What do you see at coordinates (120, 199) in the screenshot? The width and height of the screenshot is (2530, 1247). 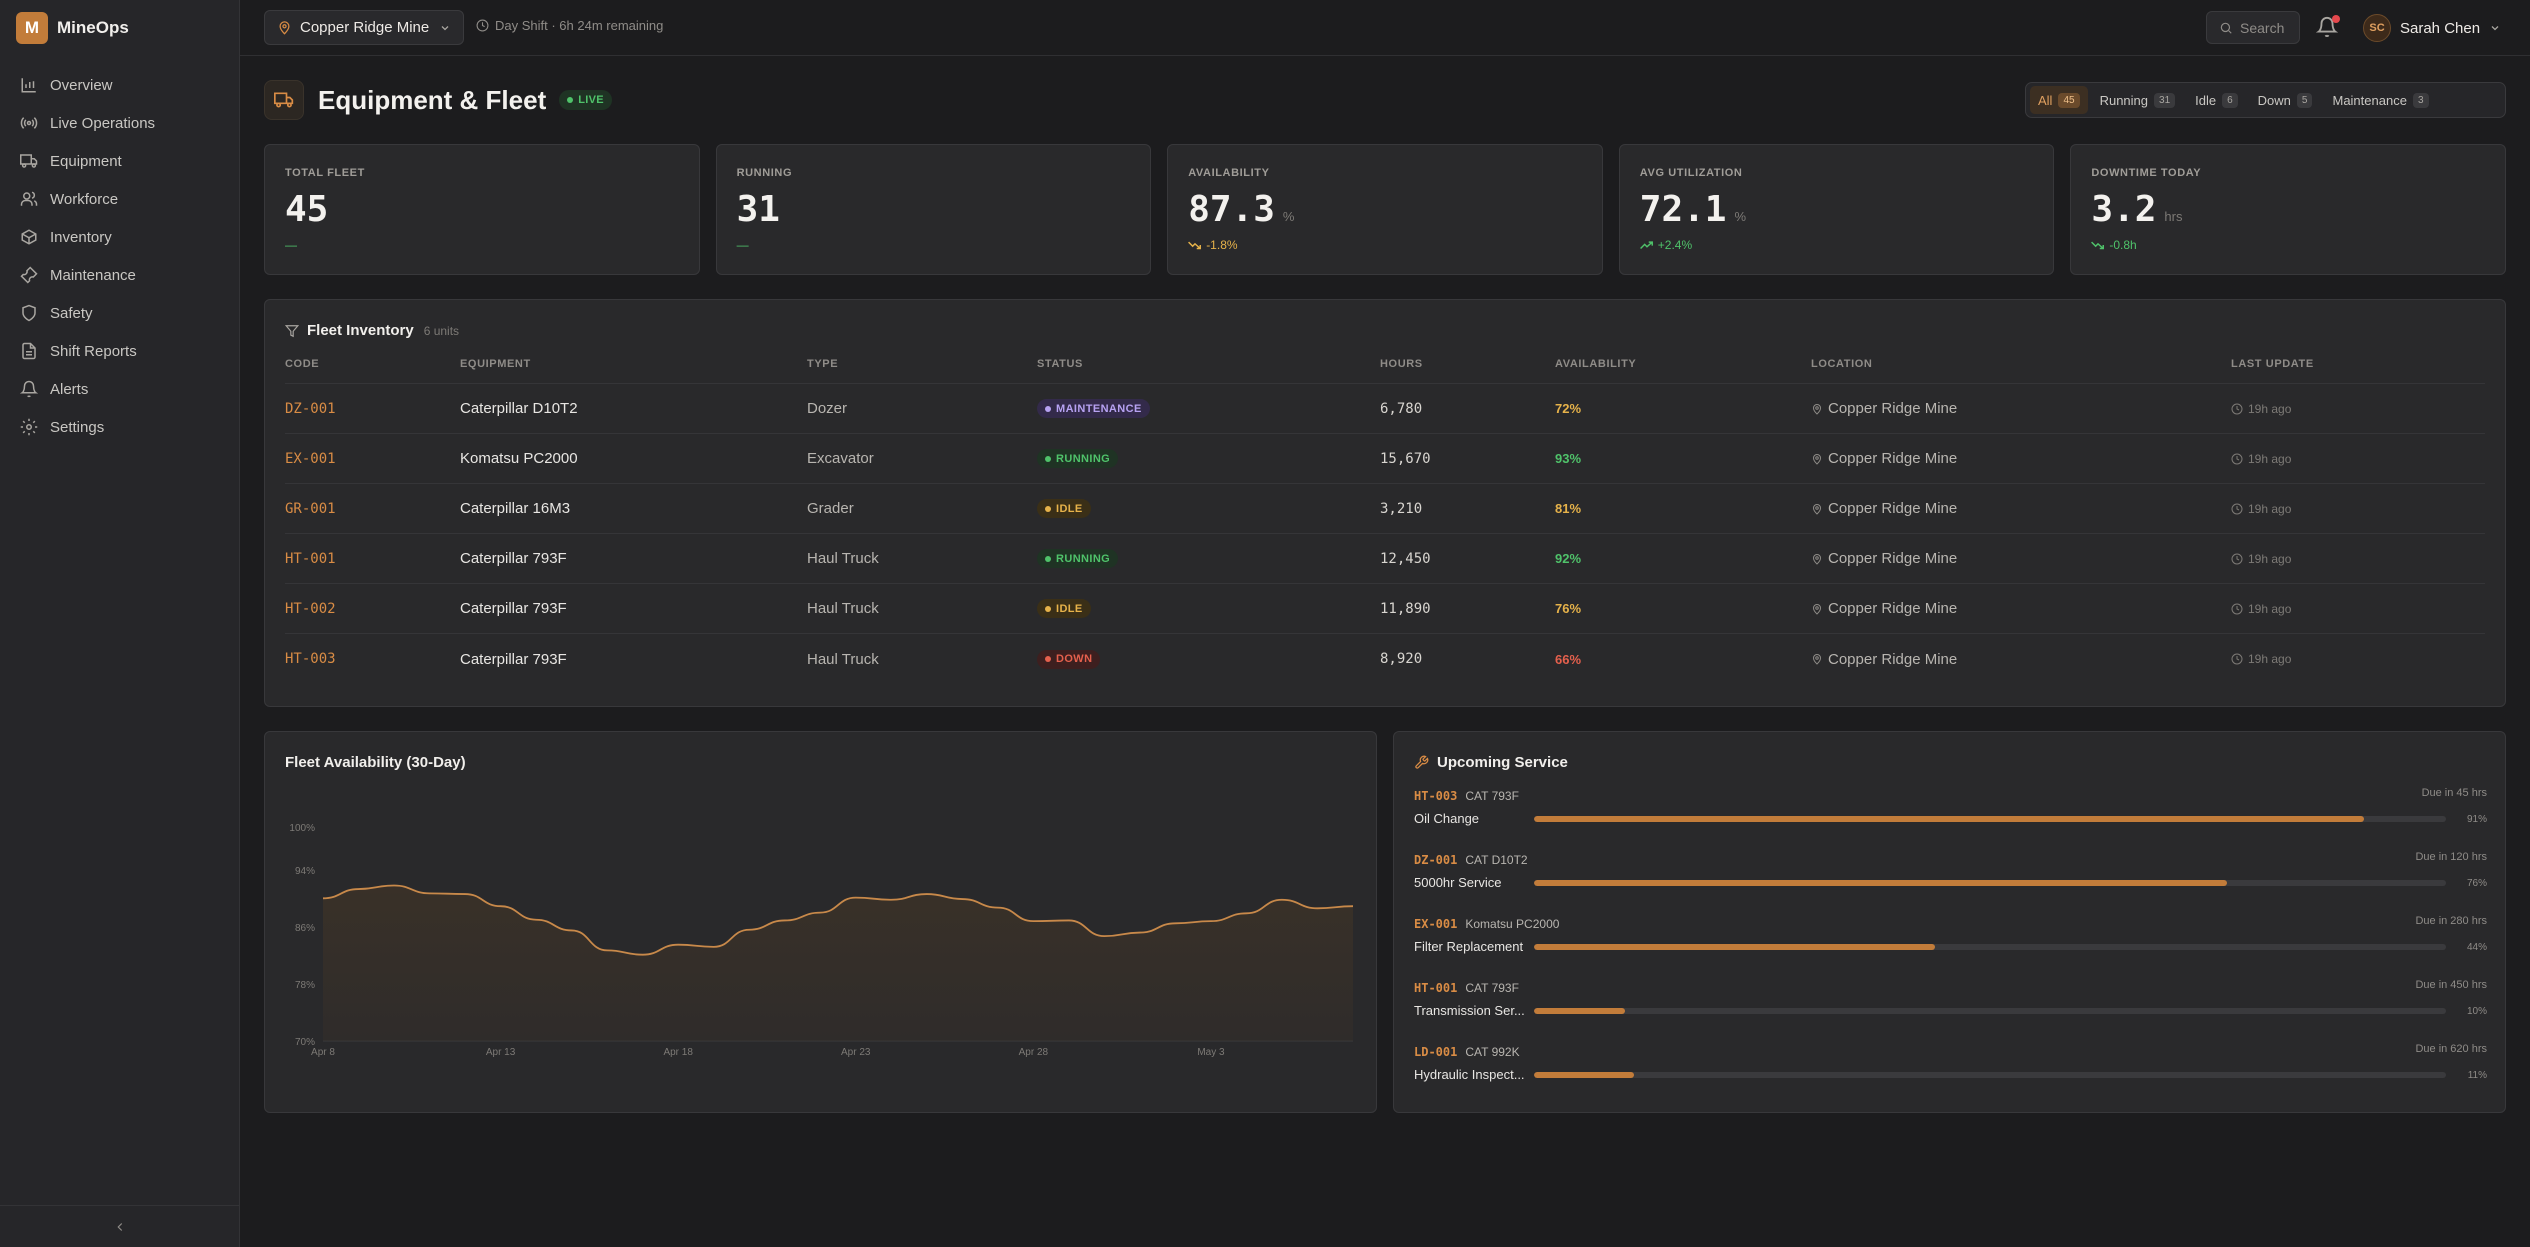 I see `sidebar-item-workforce: Workforce` at bounding box center [120, 199].